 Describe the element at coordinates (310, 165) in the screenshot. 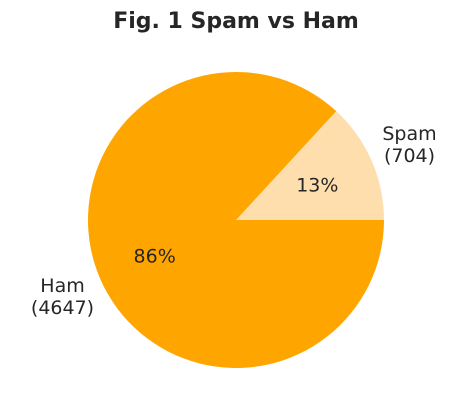

I see `pie-slice-spam` at that location.